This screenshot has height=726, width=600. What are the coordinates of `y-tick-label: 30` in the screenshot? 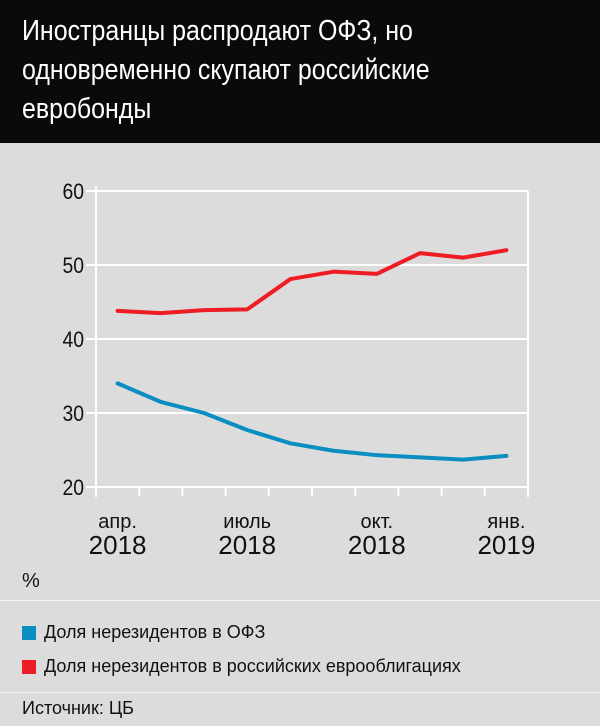 It's located at (73, 414).